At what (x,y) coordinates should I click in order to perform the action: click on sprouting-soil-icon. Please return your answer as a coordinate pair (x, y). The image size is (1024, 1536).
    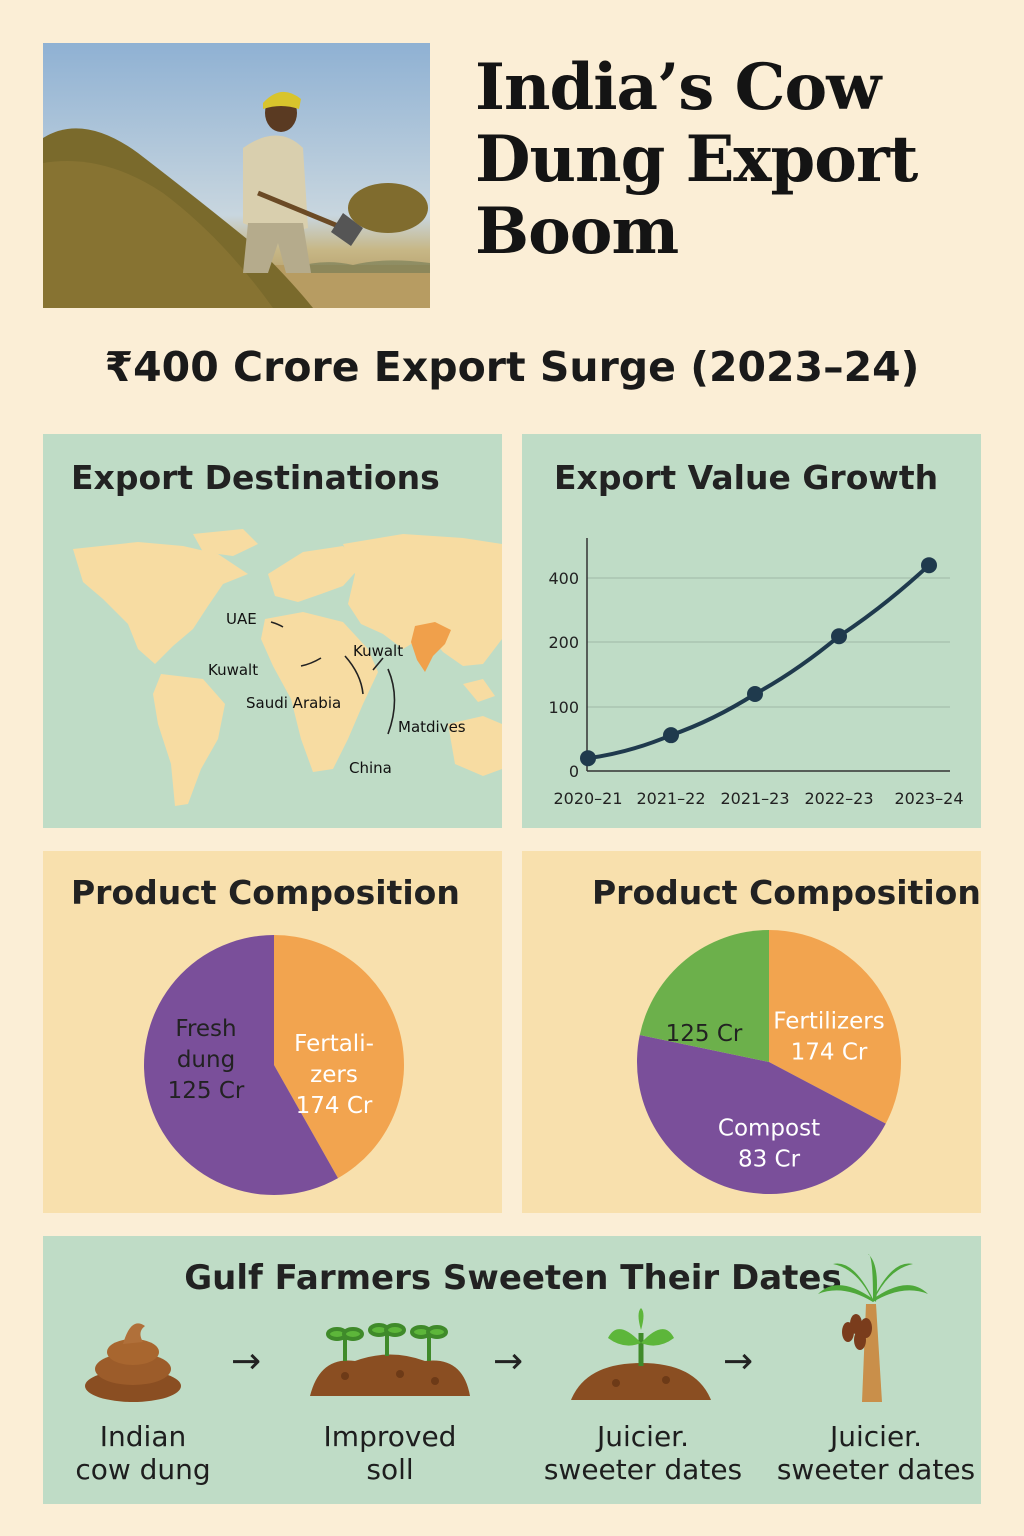
    Looking at the image, I should click on (390, 1359).